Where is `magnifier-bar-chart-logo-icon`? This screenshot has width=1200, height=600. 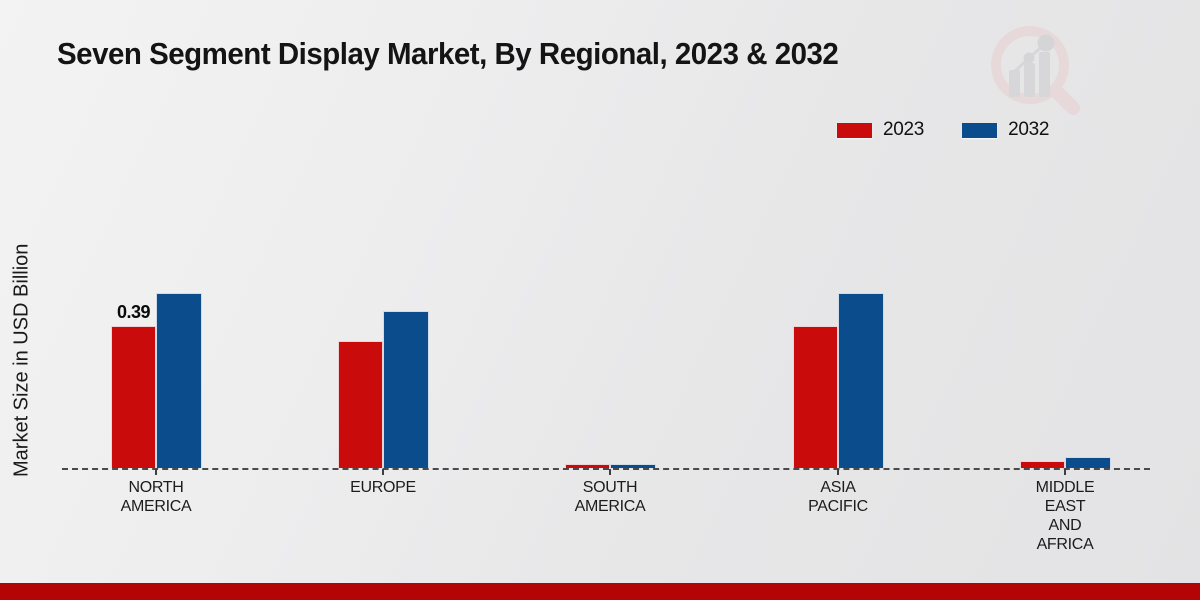 magnifier-bar-chart-logo-icon is located at coordinates (1035, 70).